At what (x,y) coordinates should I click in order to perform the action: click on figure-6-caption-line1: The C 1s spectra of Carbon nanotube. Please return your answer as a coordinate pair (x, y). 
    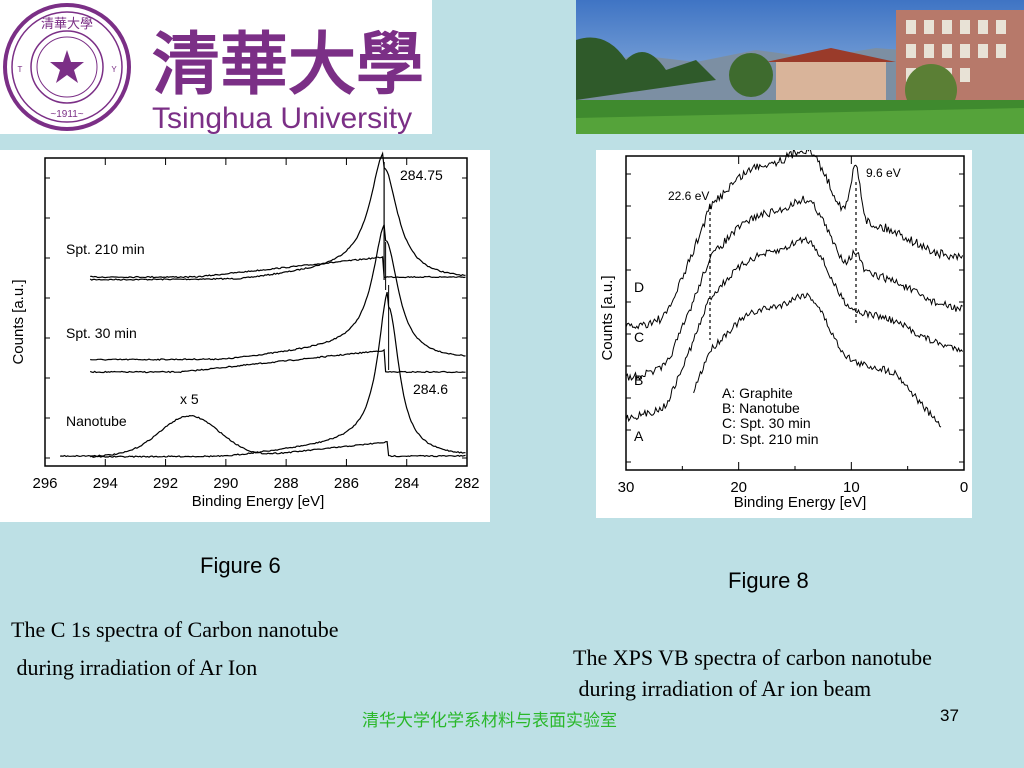
    Looking at the image, I should click on (175, 629).